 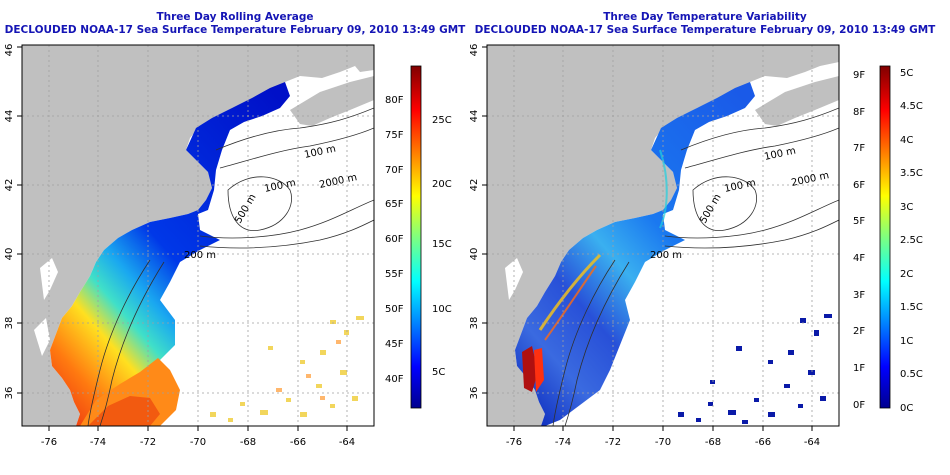 I want to click on colorbar-label-f: 6F, so click(x=859, y=185).